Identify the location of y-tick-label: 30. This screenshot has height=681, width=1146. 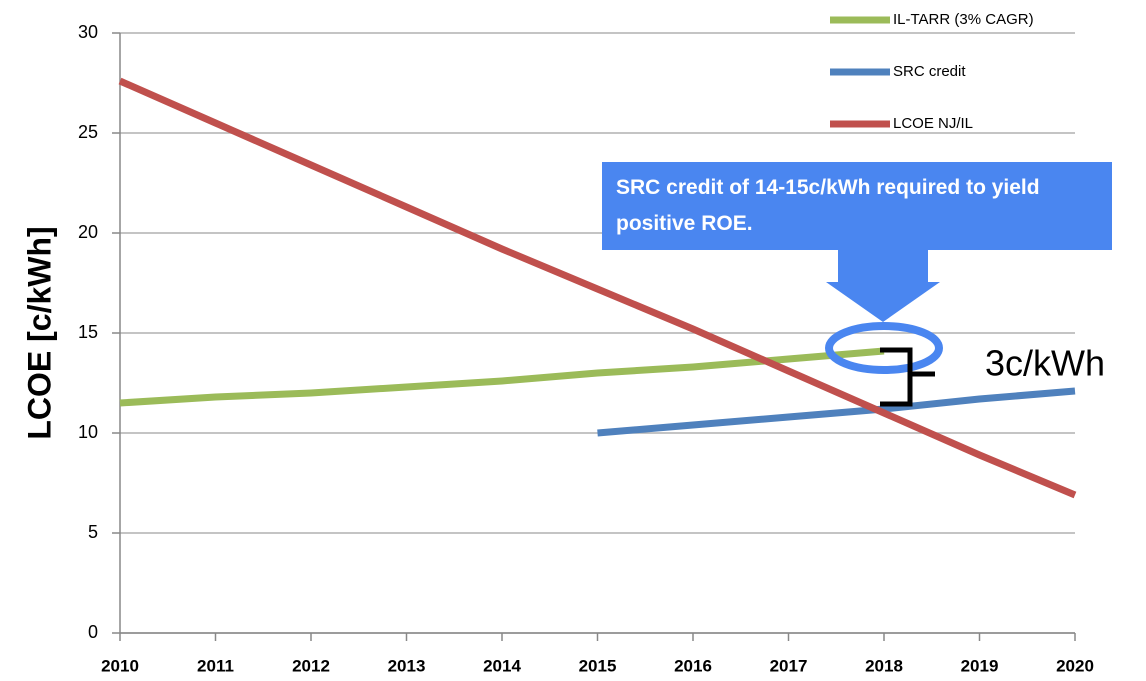
(88, 32).